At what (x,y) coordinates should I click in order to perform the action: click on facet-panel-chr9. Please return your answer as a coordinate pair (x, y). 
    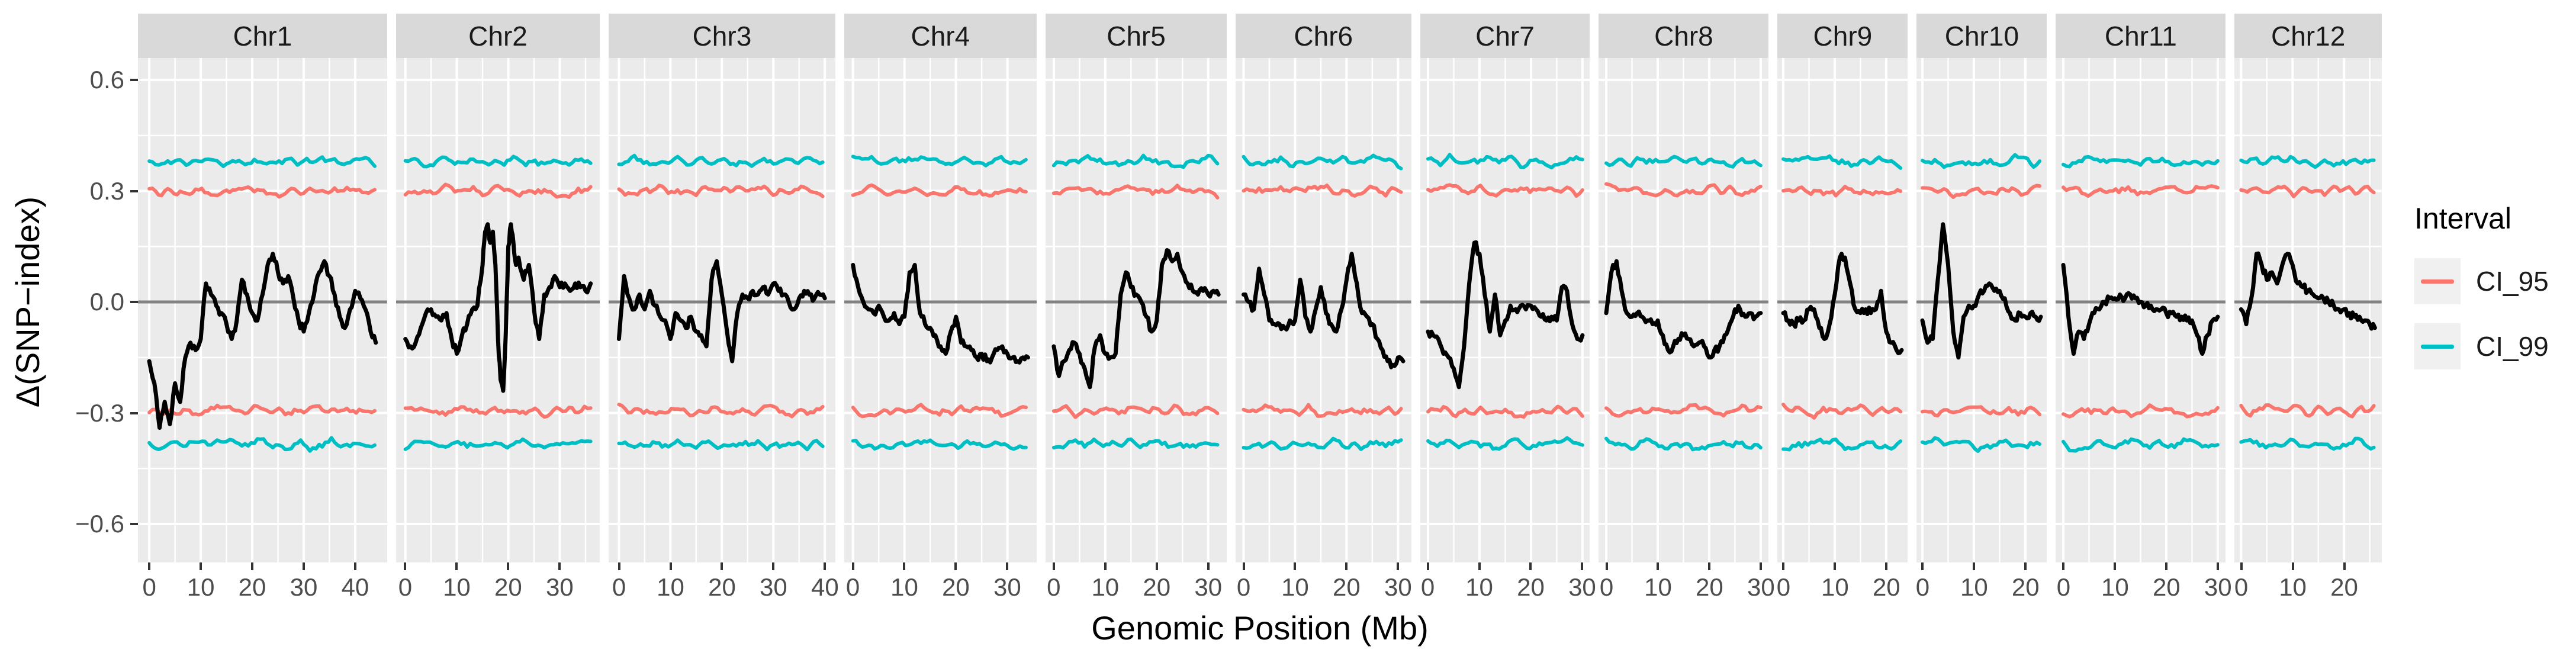
    Looking at the image, I should click on (1842, 310).